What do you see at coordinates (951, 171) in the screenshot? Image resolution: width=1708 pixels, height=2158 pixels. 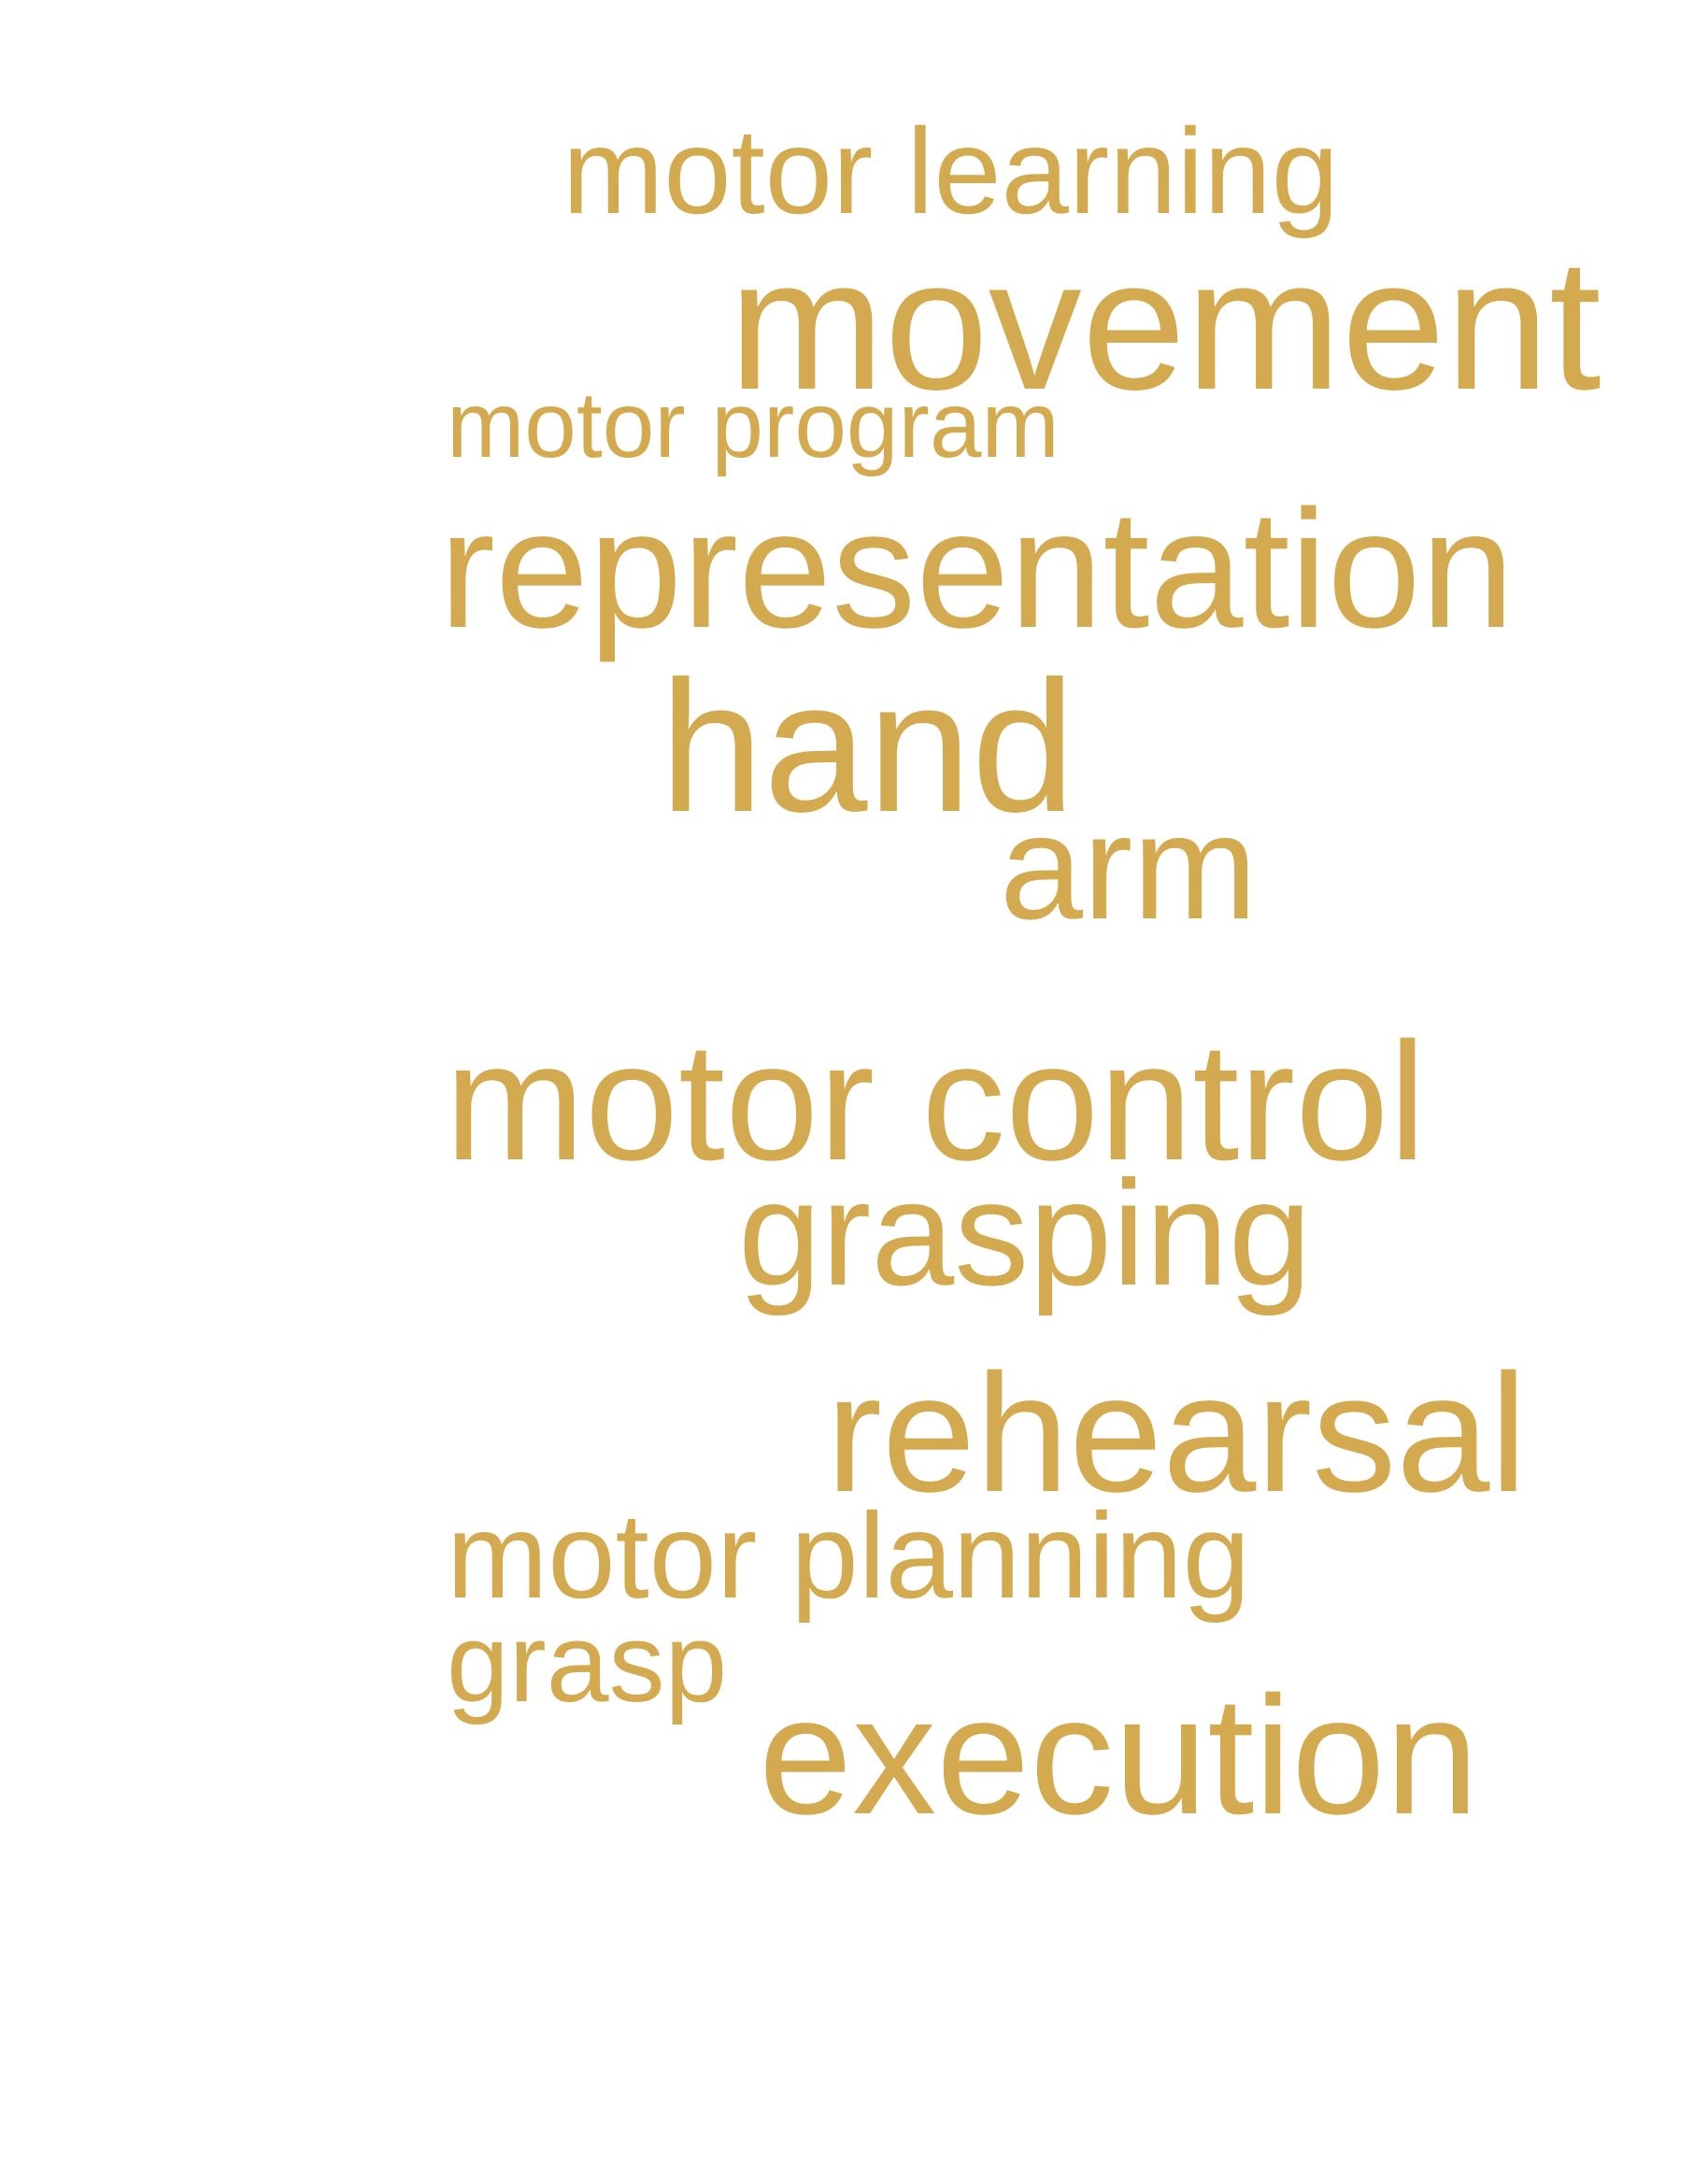 I see `word-motor-learning: motor learning` at bounding box center [951, 171].